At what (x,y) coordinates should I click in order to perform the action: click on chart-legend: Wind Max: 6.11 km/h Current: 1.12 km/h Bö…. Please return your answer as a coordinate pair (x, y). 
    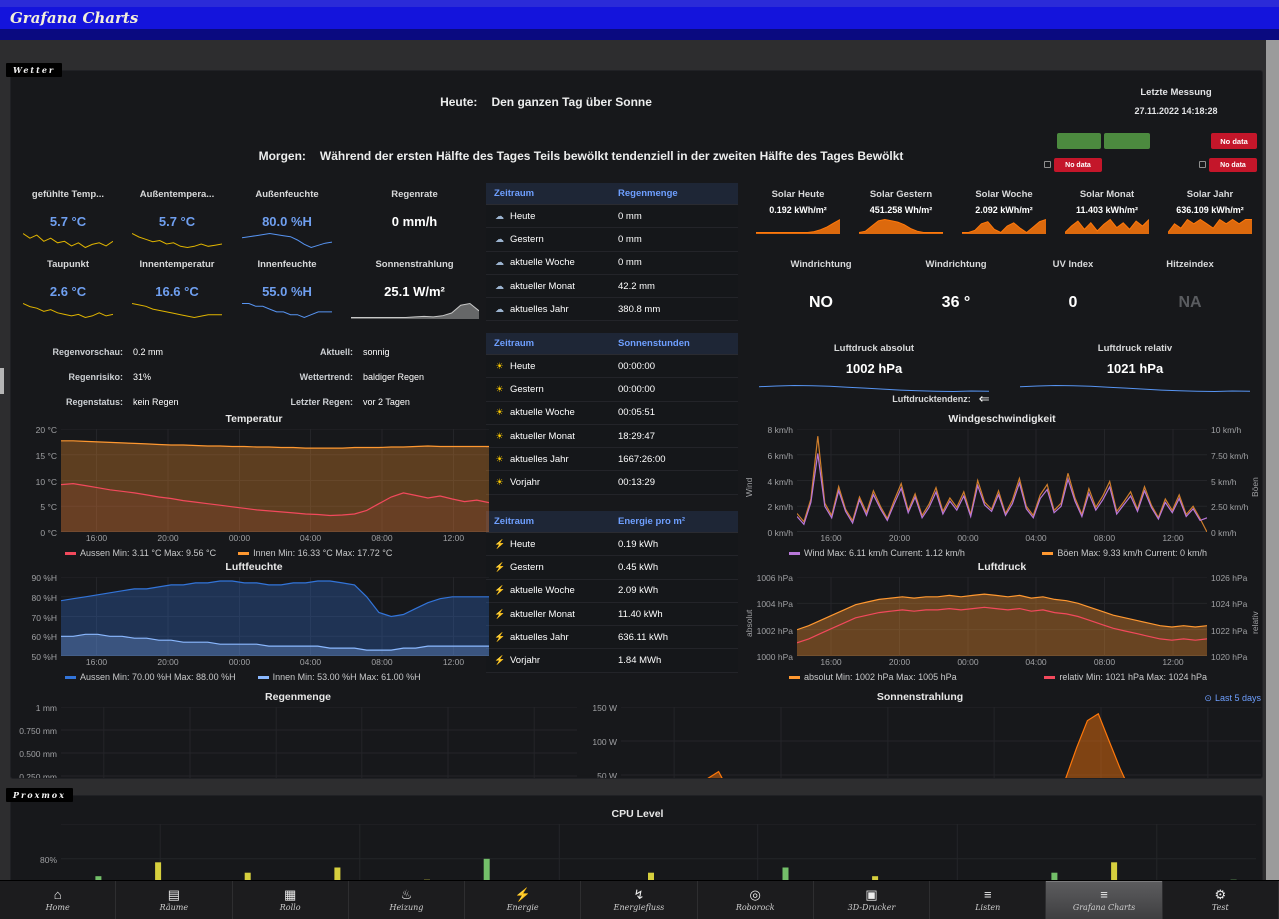
    Looking at the image, I should click on (1002, 553).